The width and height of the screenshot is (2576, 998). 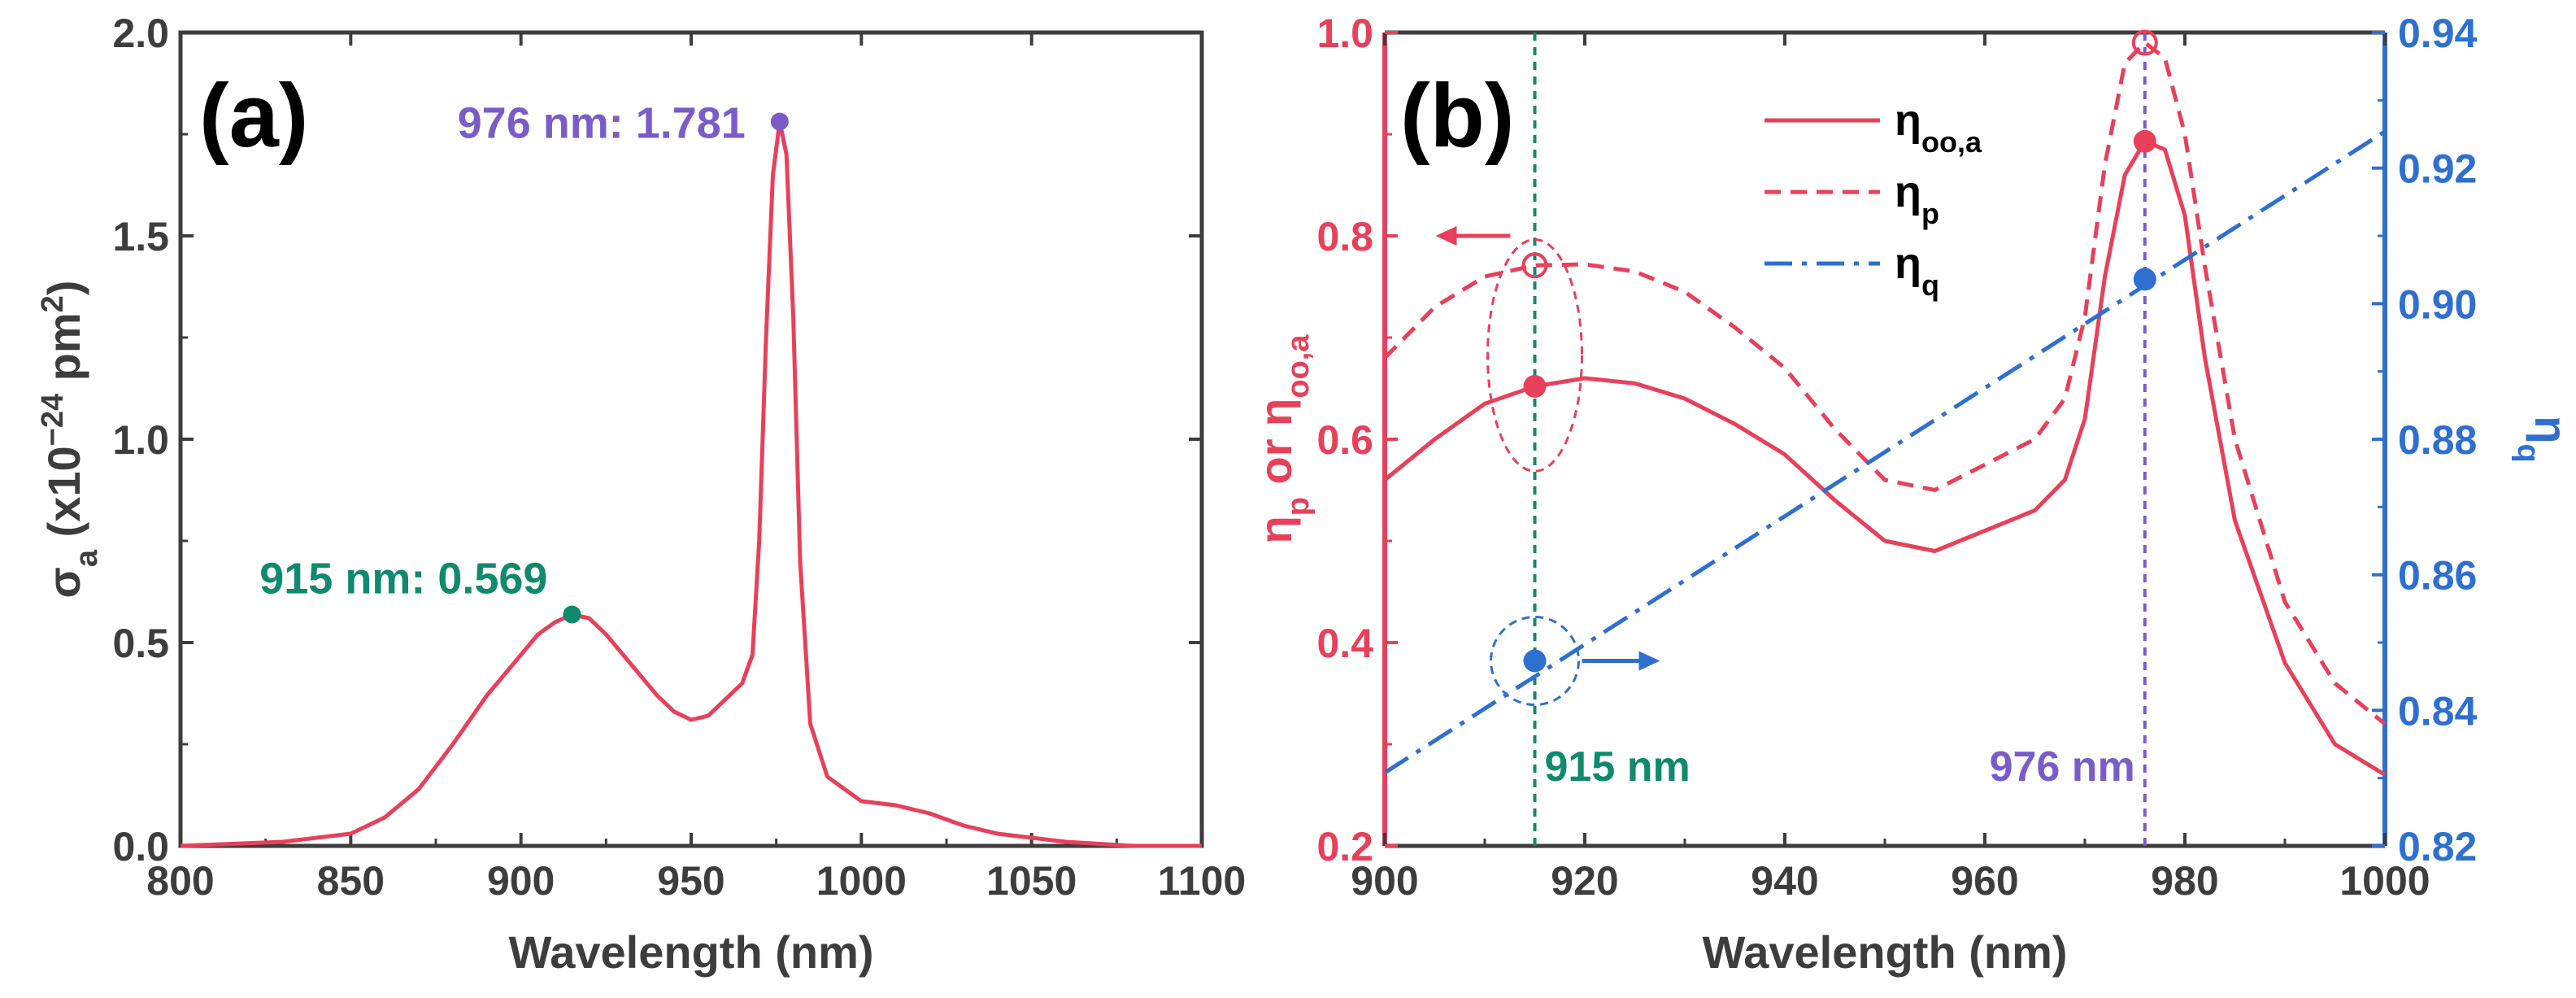 What do you see at coordinates (521, 881) in the screenshot?
I see `x-tick-label-a: 900` at bounding box center [521, 881].